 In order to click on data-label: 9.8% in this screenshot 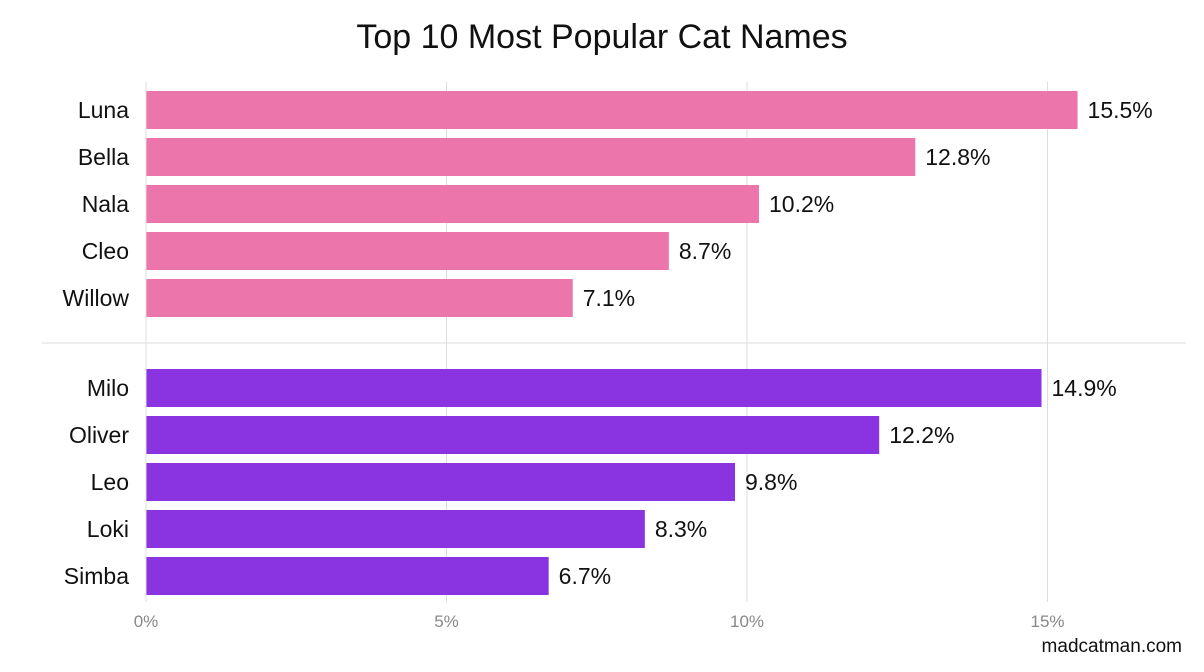, I will do `click(771, 482)`.